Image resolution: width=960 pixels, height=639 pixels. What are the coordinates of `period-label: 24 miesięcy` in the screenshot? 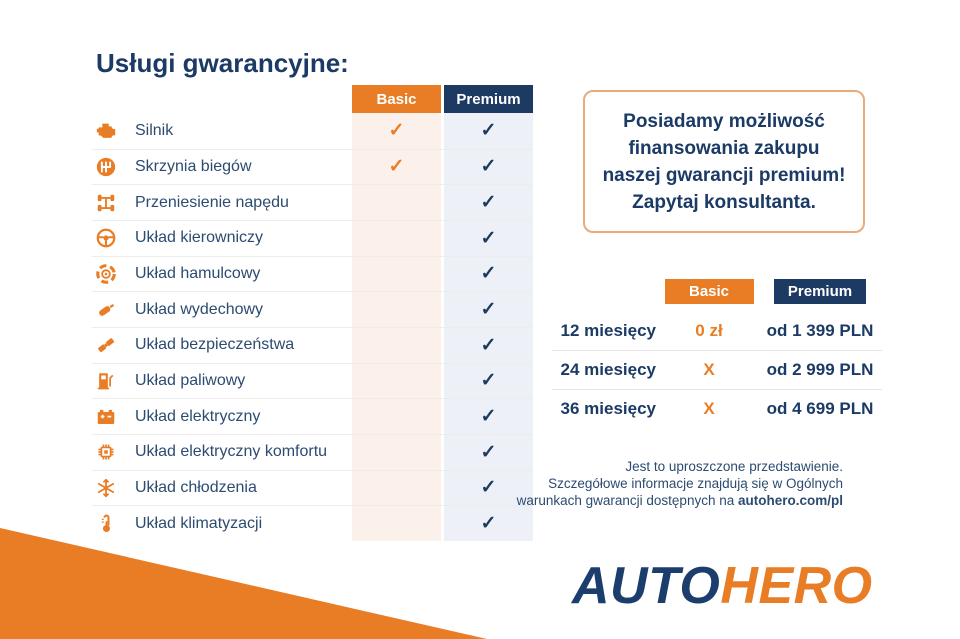 It's located at (608, 369).